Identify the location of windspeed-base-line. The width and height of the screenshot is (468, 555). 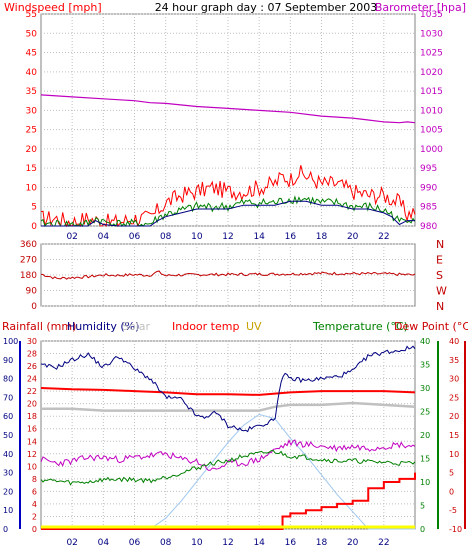
(228, 213).